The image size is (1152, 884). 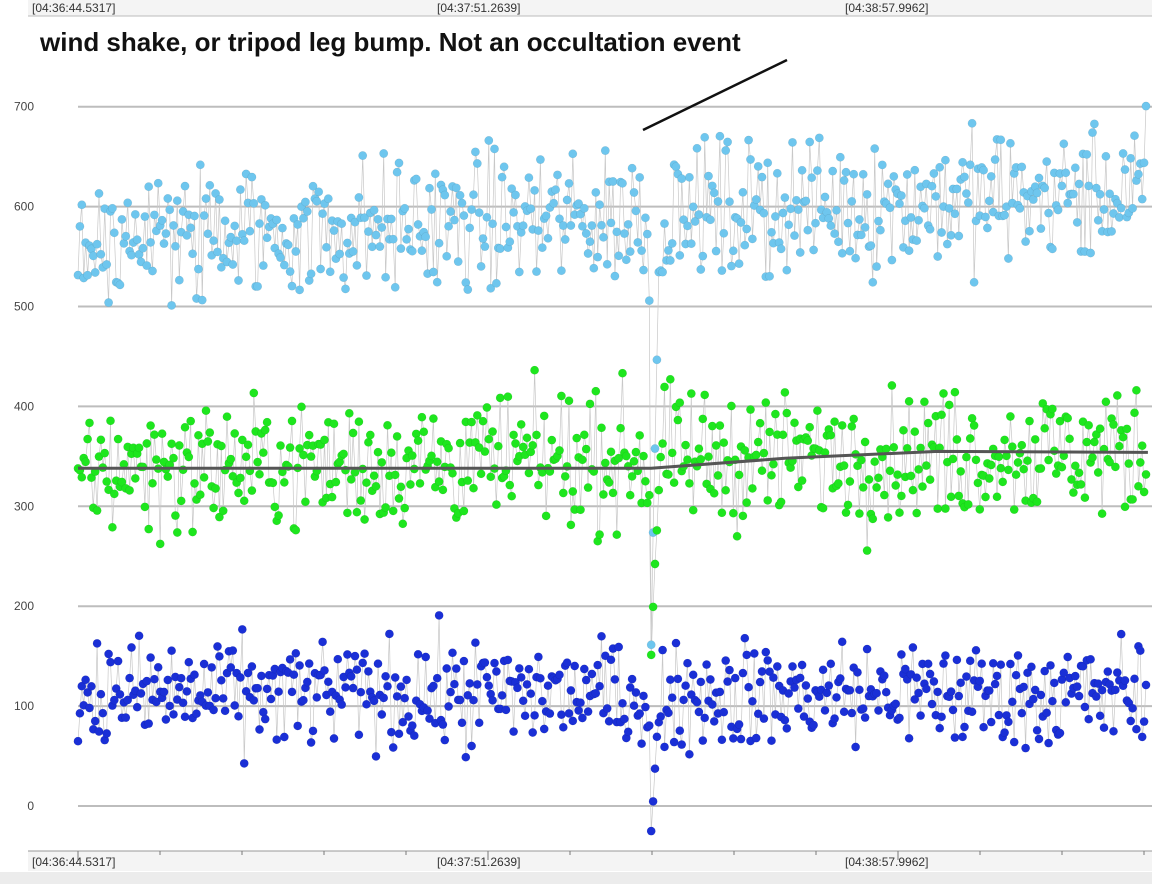 What do you see at coordinates (73, 862) in the screenshot?
I see `bottom-tick-label-1: [04:36:44.5317]` at bounding box center [73, 862].